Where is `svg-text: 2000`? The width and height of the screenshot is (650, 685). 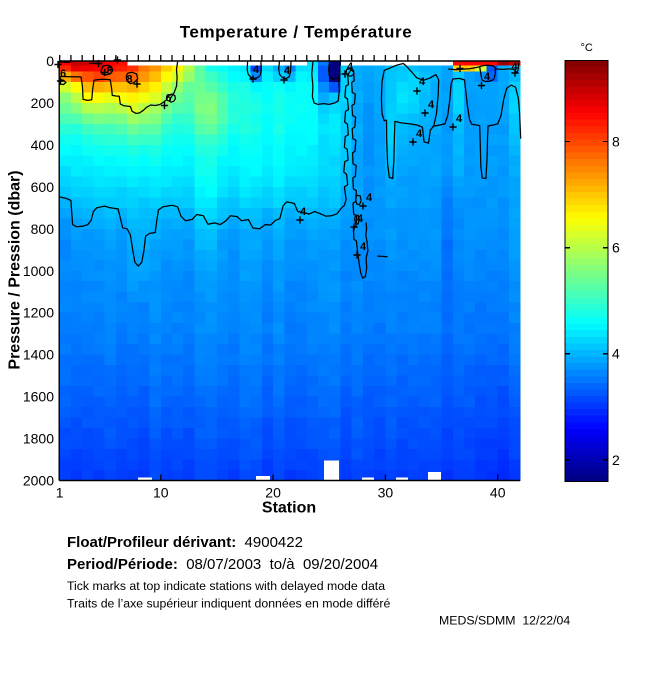 svg-text: 2000 is located at coordinates (38, 481).